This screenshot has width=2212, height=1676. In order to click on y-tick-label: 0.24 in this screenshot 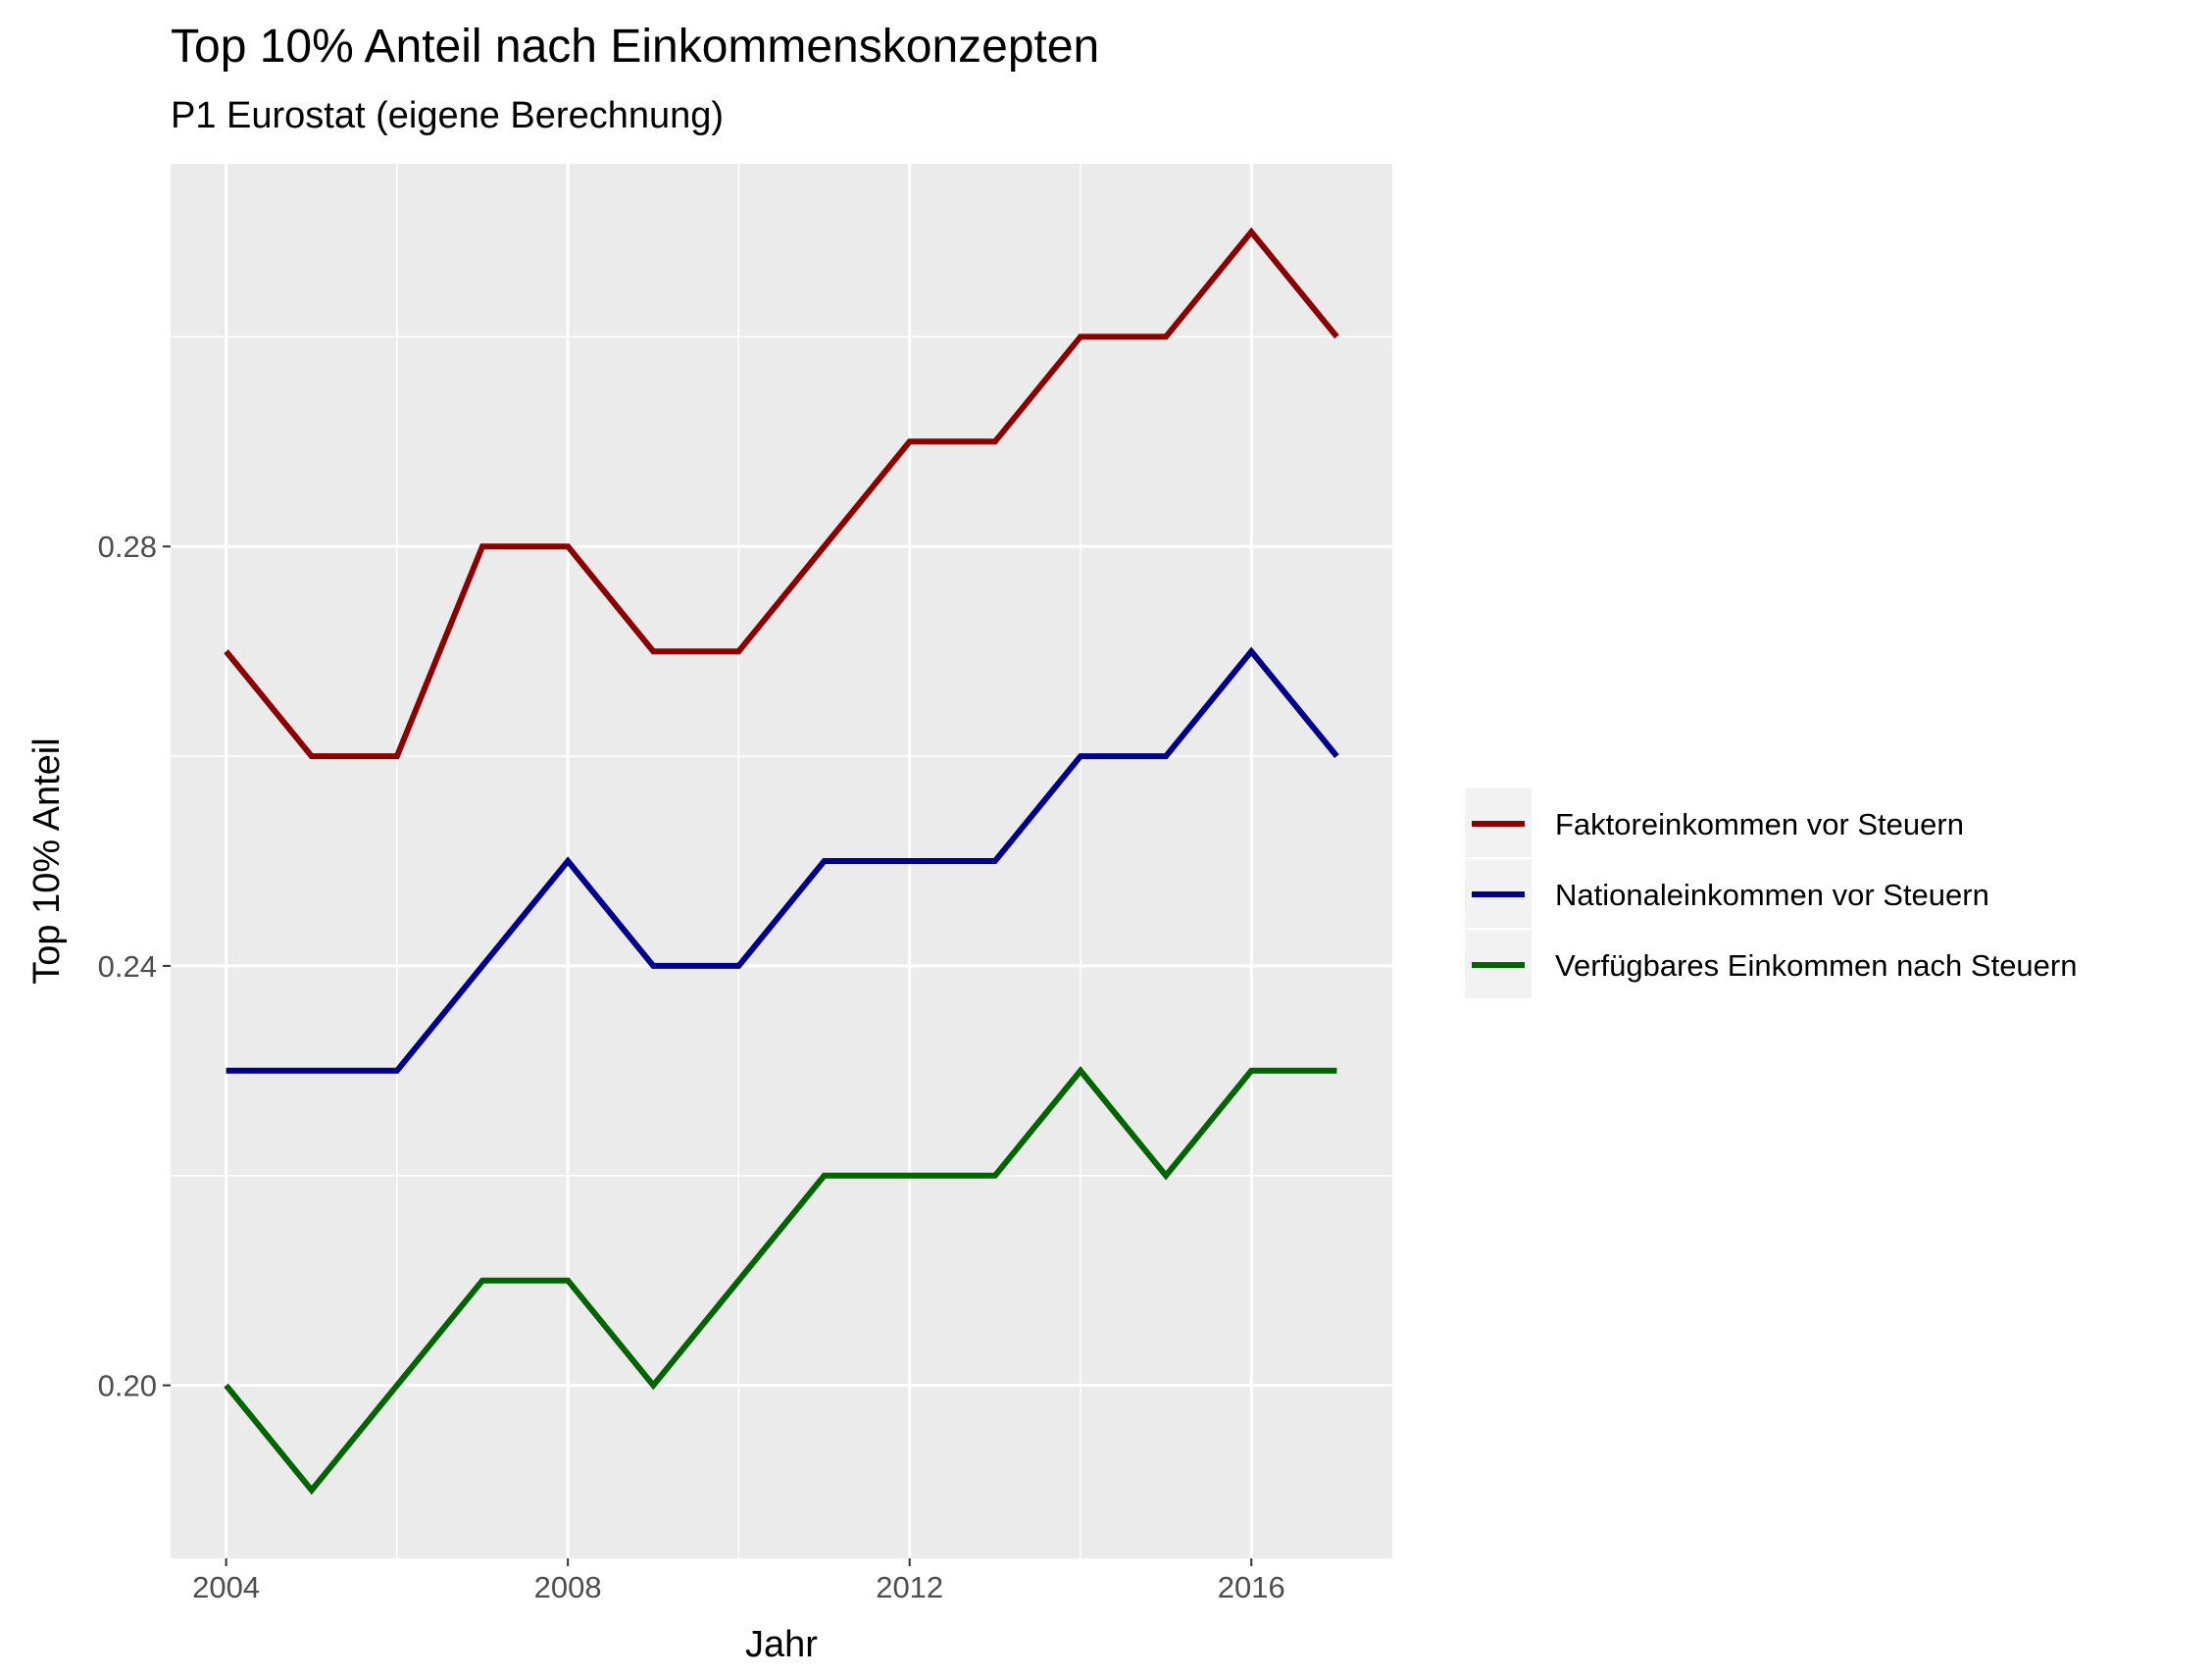, I will do `click(127, 966)`.